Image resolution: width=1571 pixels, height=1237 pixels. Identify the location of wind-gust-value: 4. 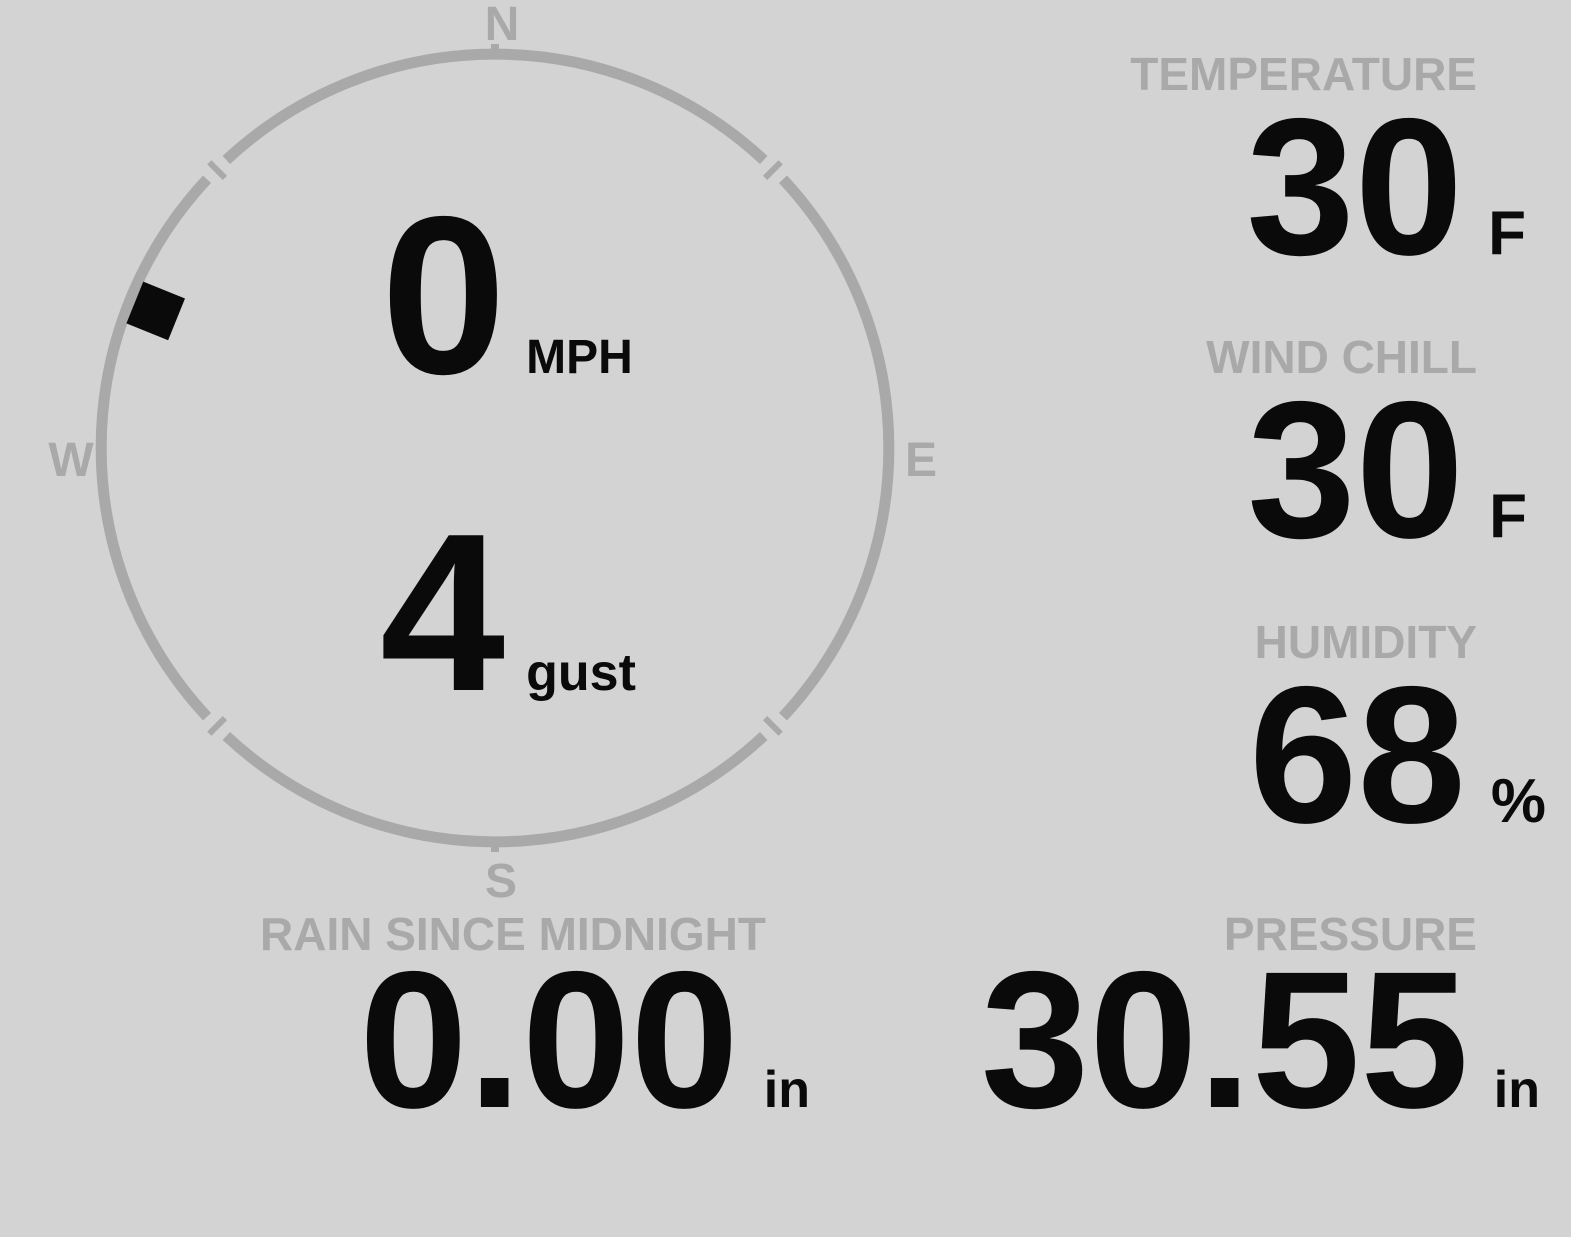
(443, 612).